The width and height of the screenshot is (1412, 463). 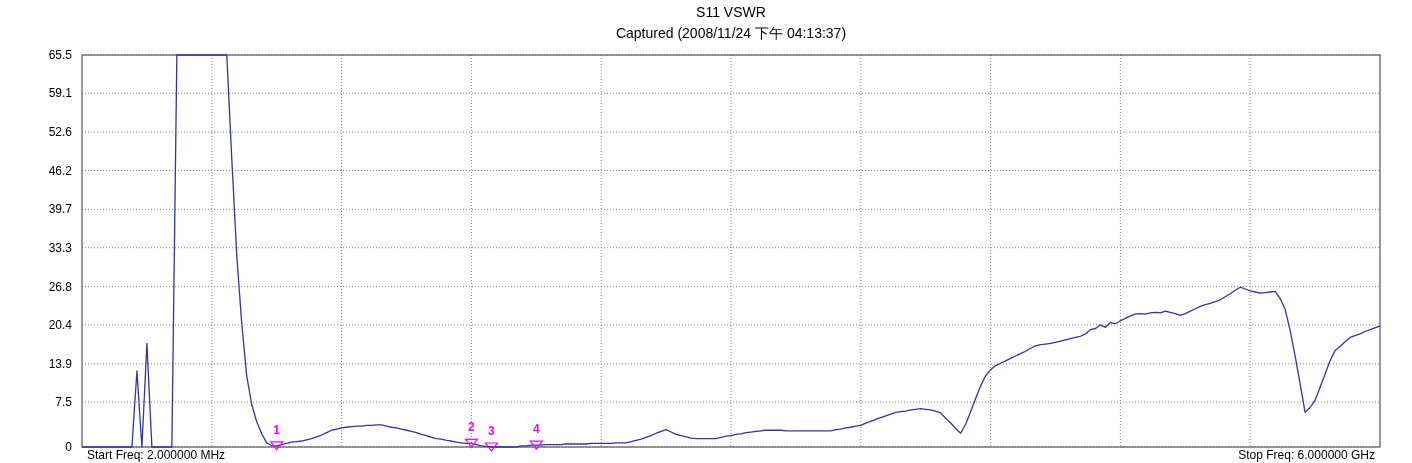 What do you see at coordinates (64, 402) in the screenshot?
I see `y-tick-label: 7.5` at bounding box center [64, 402].